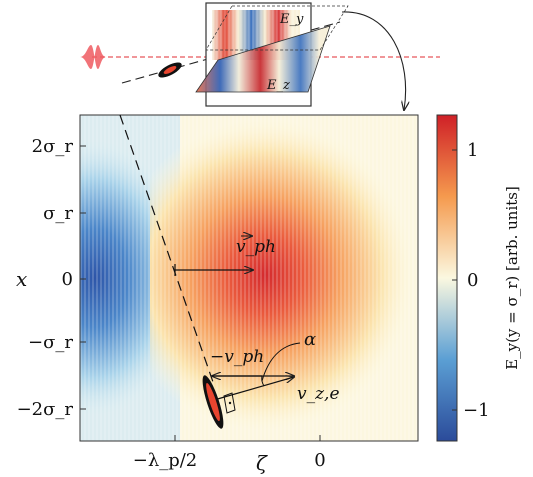 The image size is (533, 477). What do you see at coordinates (170, 70) in the screenshot?
I see `inset-electron-bunch-icon` at bounding box center [170, 70].